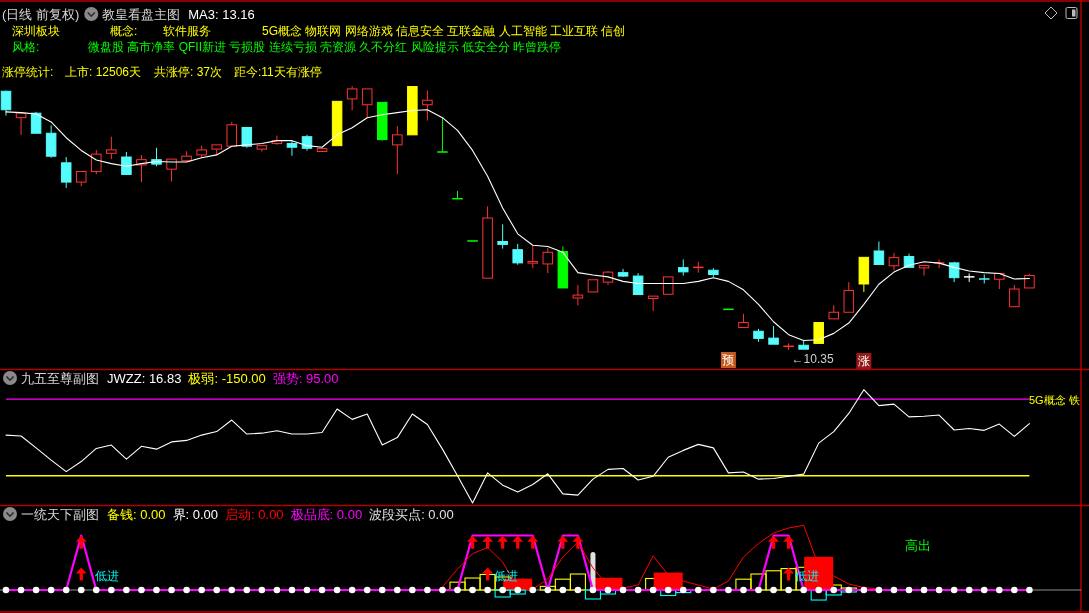 This screenshot has width=1089, height=613. What do you see at coordinates (305, 378) in the screenshot?
I see `annotation: 强势: 95.00` at bounding box center [305, 378].